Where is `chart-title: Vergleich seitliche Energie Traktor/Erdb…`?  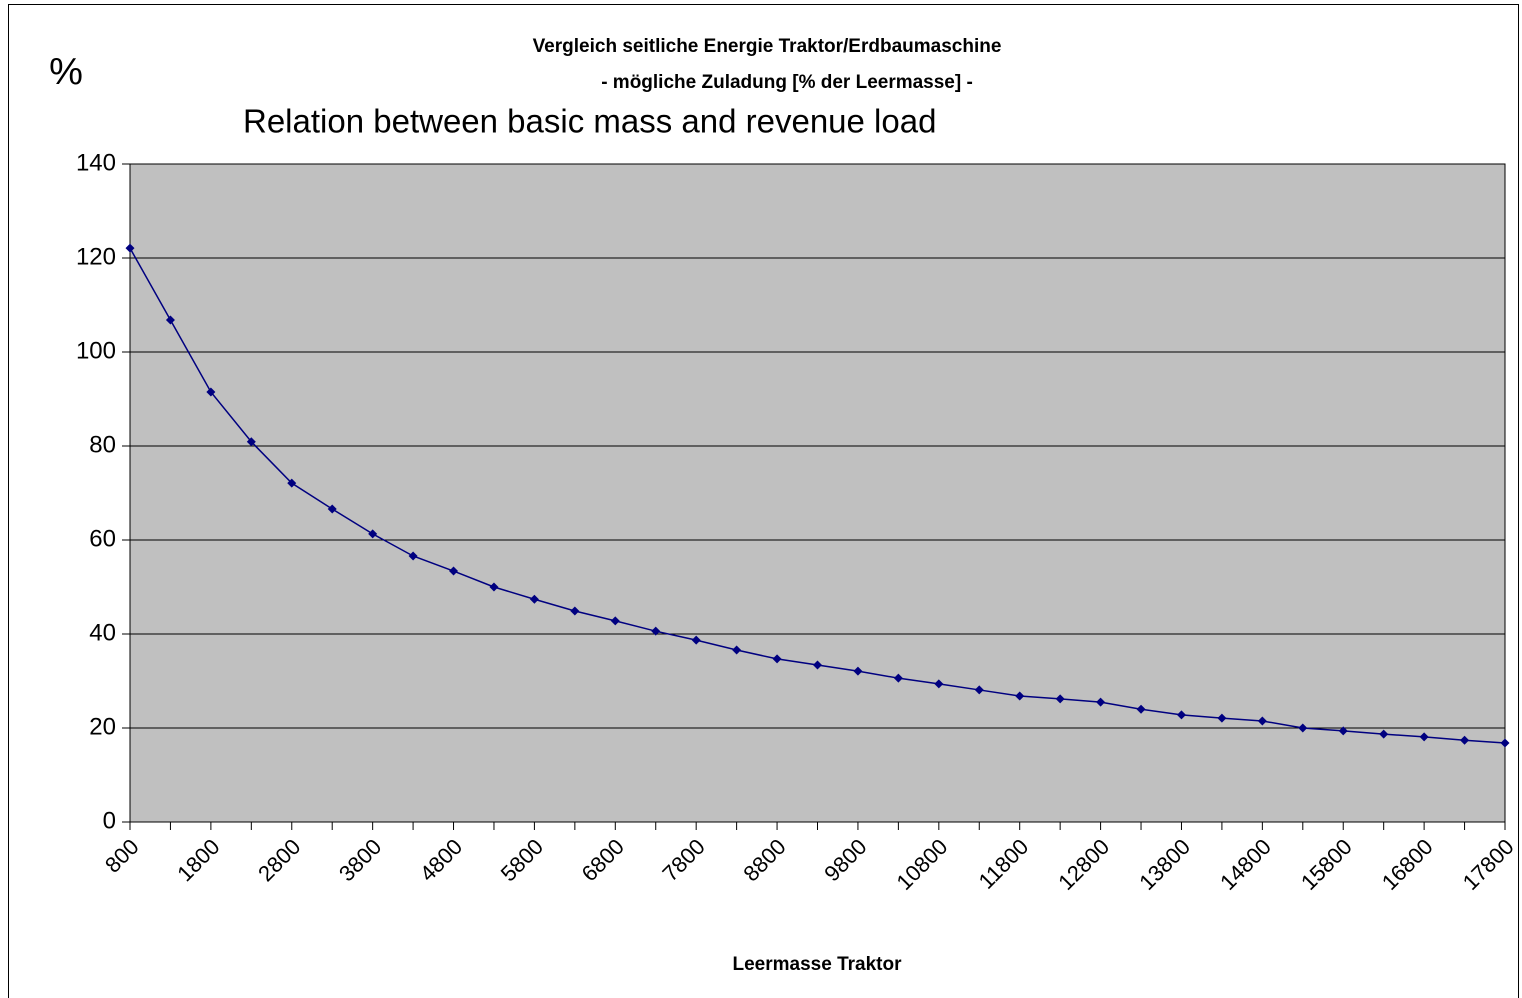 chart-title: Vergleich seitliche Energie Traktor/Erdb… is located at coordinates (767, 46).